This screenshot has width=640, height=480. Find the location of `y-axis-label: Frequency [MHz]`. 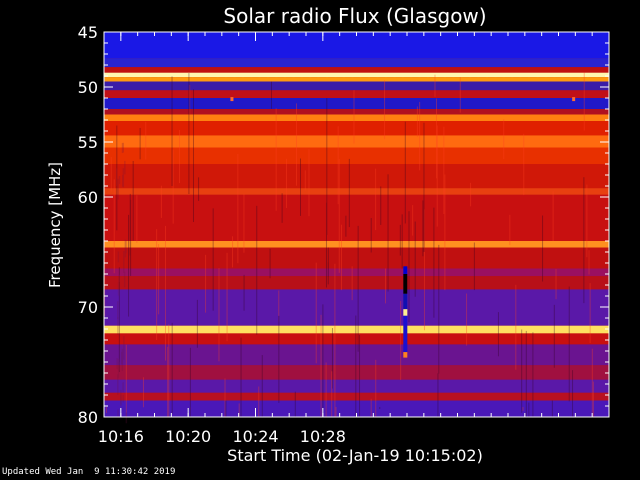

y-axis-label: Frequency [MHz] is located at coordinates (55, 225).